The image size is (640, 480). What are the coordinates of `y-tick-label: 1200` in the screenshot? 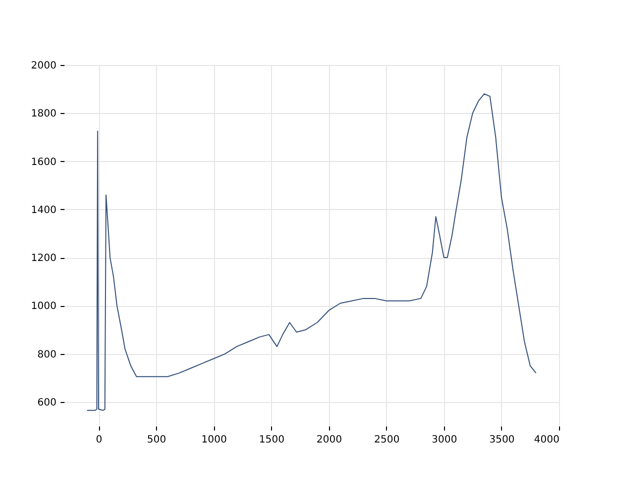 It's located at (43, 258).